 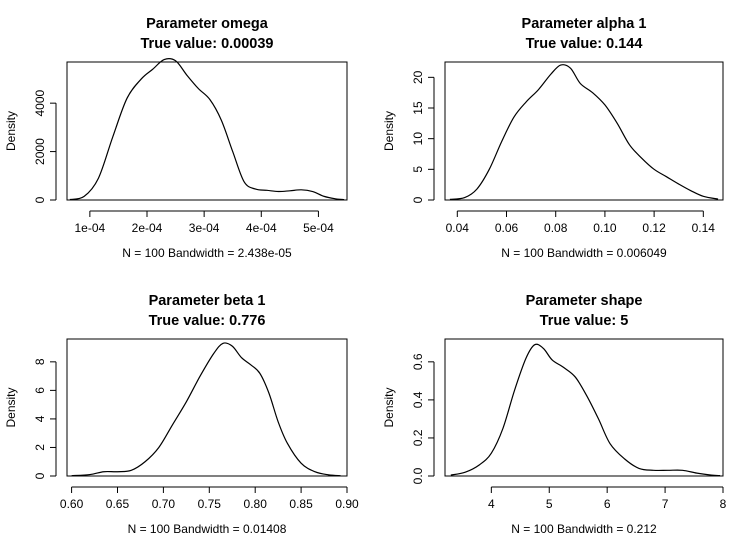 What do you see at coordinates (605, 228) in the screenshot?
I see `x-tick-label: 0.10` at bounding box center [605, 228].